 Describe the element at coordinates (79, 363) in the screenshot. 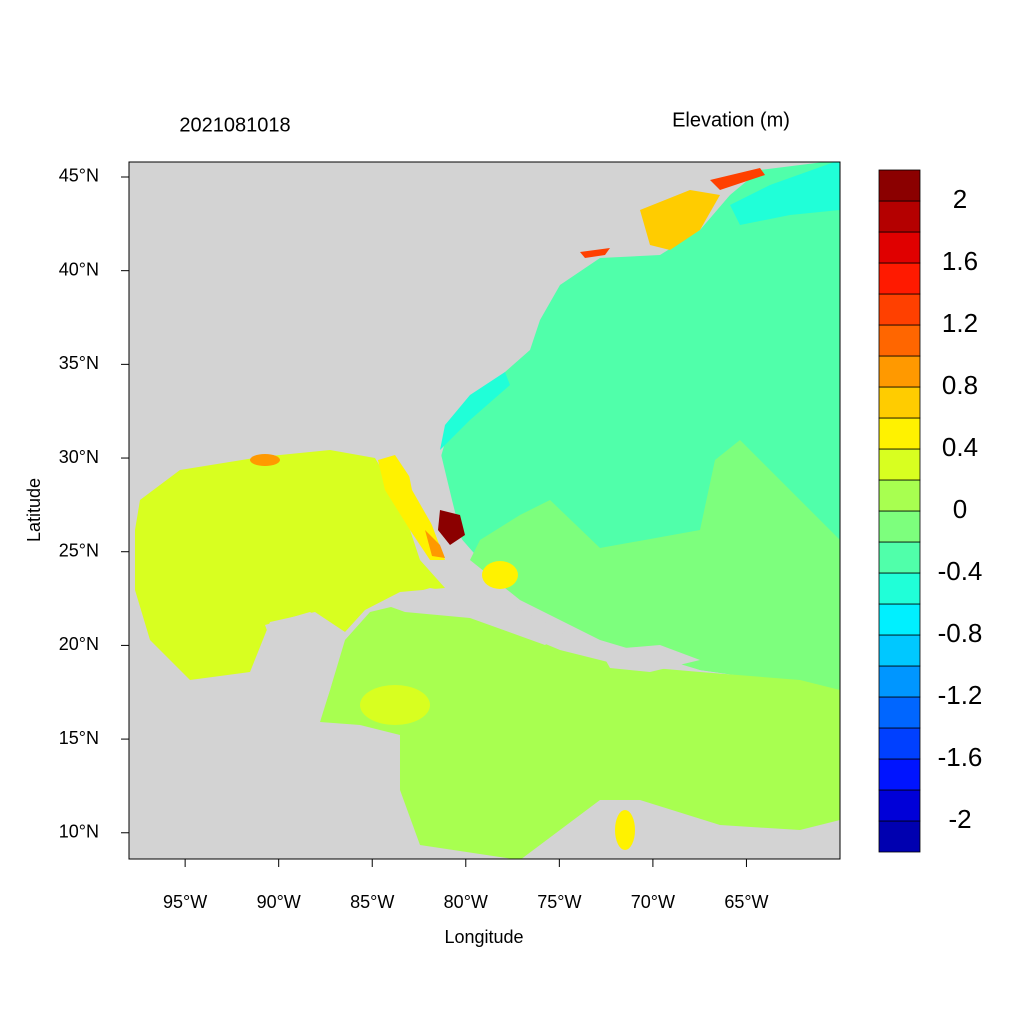

I see `y-tick-label: 35°N` at that location.